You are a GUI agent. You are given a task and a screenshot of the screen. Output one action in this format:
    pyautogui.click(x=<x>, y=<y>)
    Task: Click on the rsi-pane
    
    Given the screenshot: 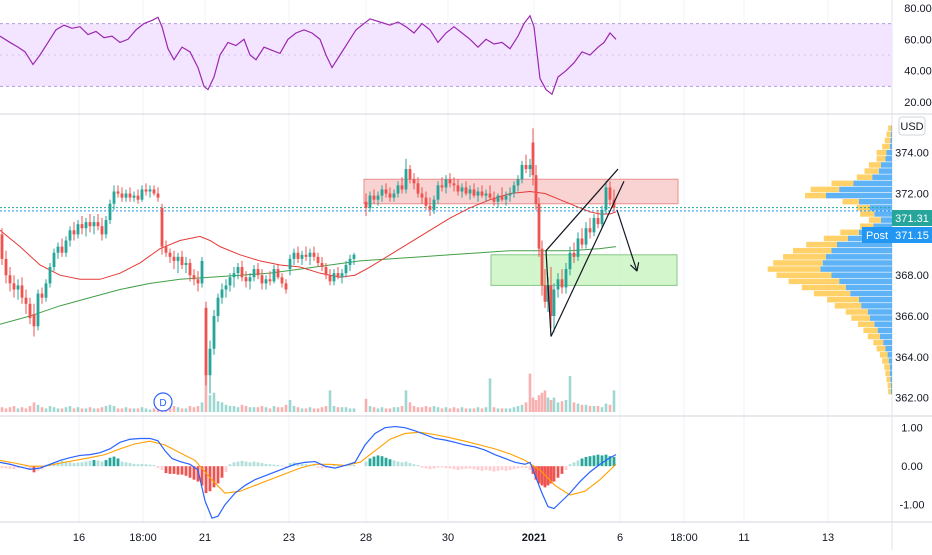 What is the action you would take?
    pyautogui.click(x=446, y=55)
    